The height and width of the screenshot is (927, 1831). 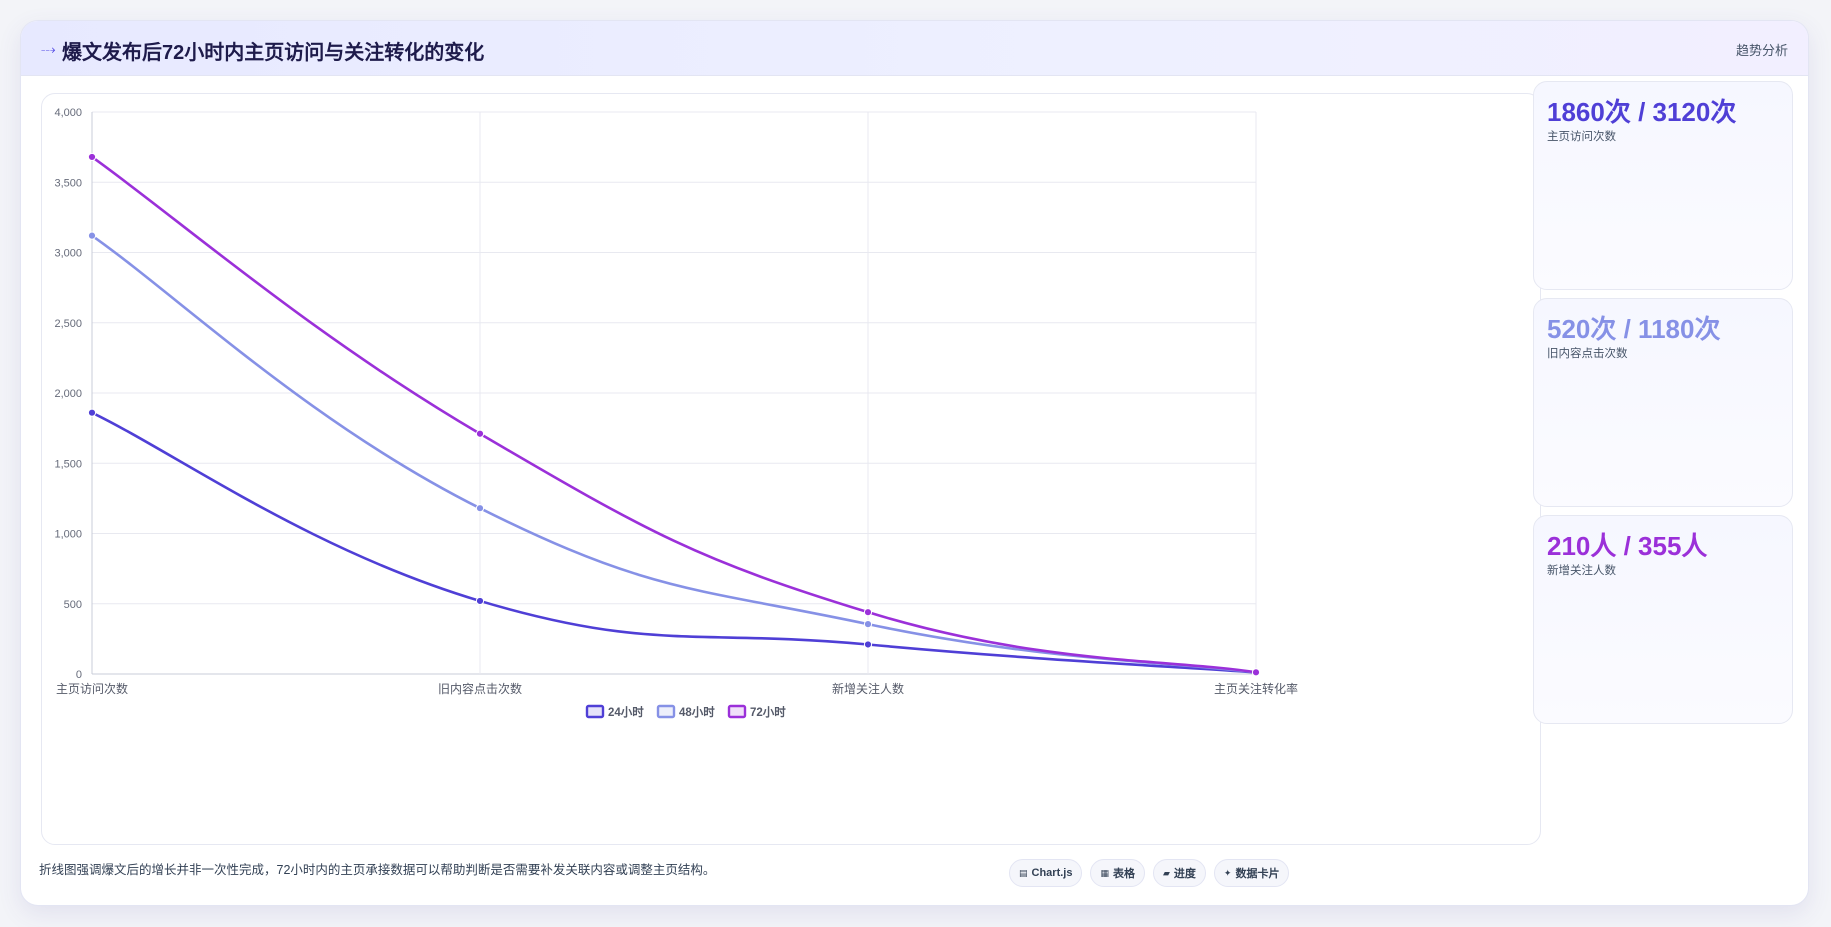 I want to click on x-tick-label: 主页关注转化率, so click(x=1256, y=688).